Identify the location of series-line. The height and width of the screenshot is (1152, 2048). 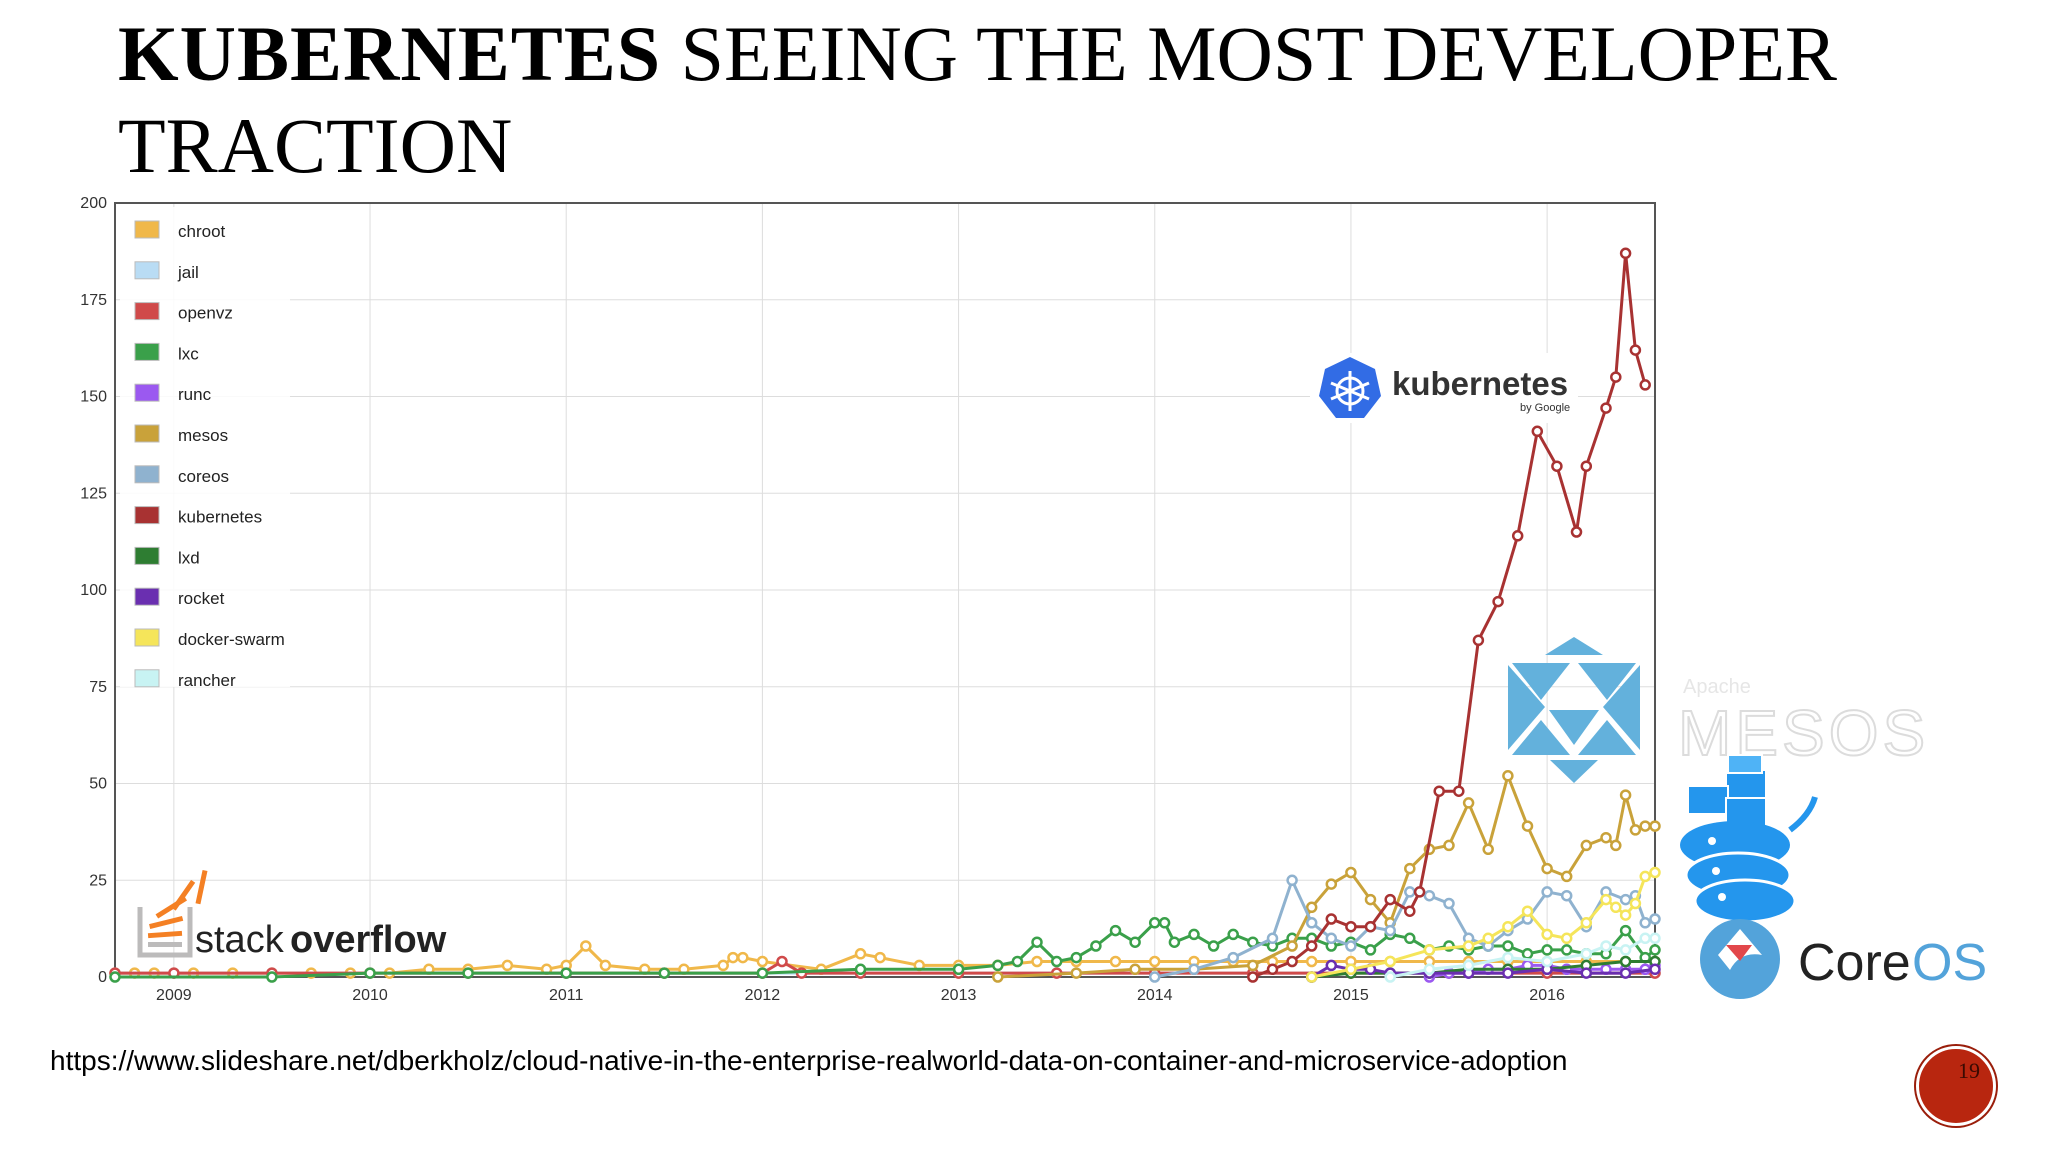
(1522, 957).